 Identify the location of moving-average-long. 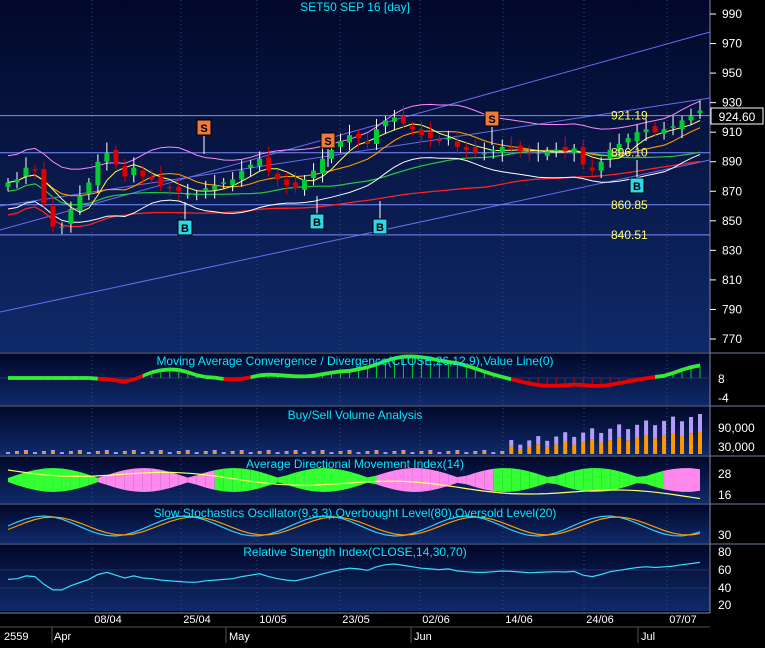
(354, 194).